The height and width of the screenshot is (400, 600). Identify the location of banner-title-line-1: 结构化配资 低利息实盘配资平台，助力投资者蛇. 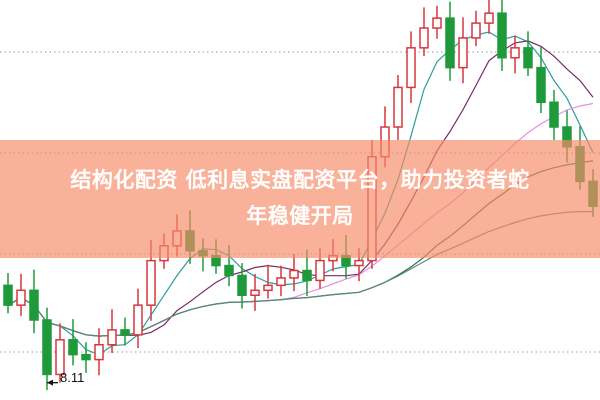
(300, 180).